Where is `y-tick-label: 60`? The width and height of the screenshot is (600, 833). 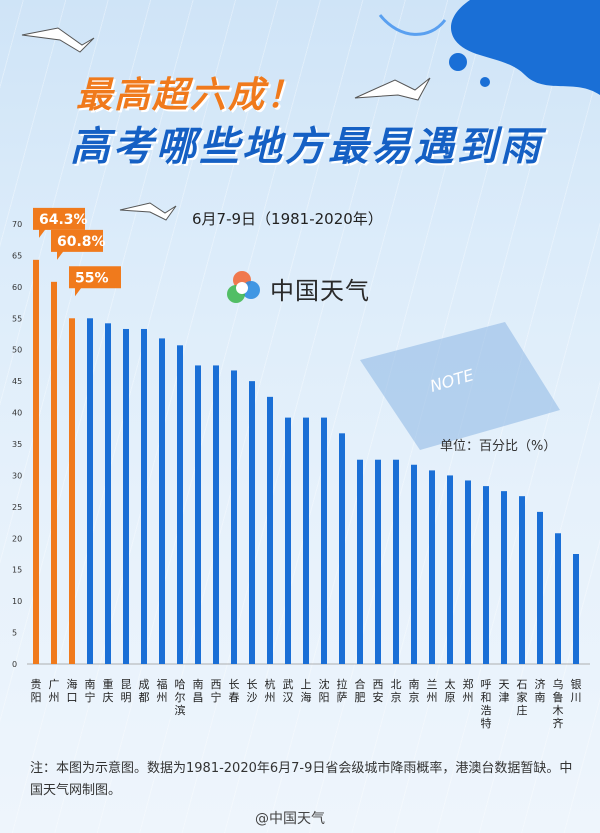 y-tick-label: 60 is located at coordinates (17, 287).